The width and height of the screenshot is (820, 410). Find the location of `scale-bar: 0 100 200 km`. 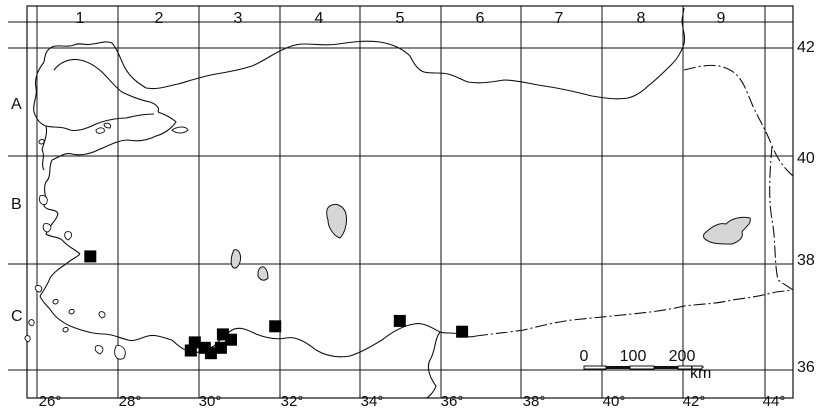

scale-bar: 0 100 200 km is located at coordinates (646, 365).